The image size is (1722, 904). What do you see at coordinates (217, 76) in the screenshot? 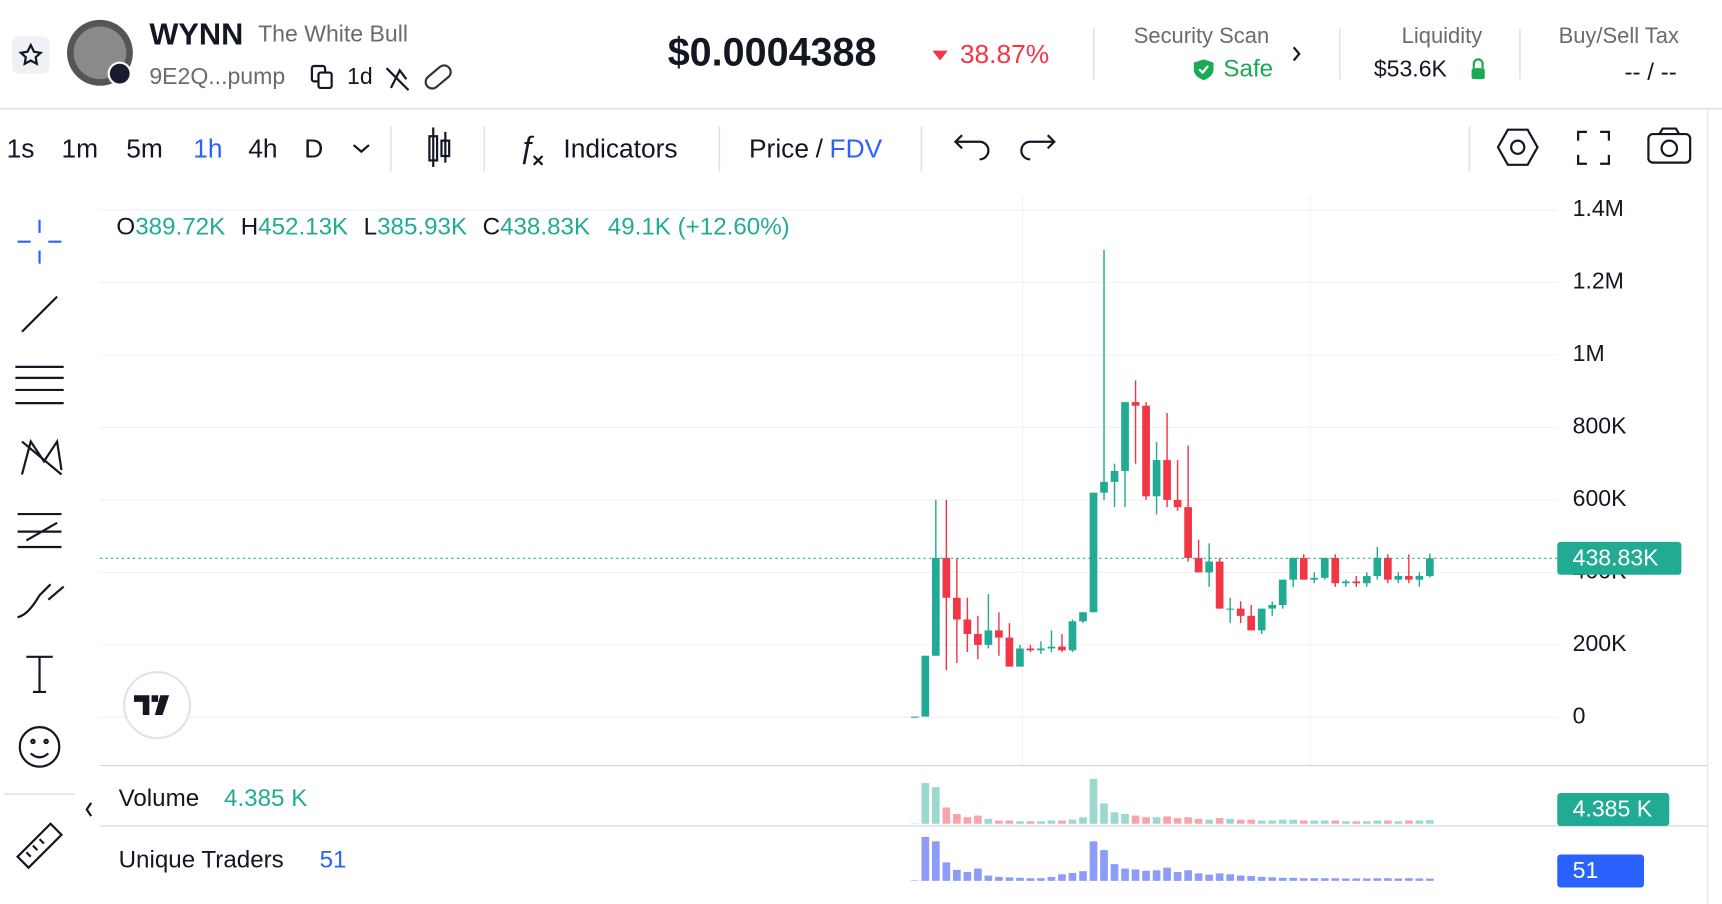
I see `address: 9E2Q...pump` at bounding box center [217, 76].